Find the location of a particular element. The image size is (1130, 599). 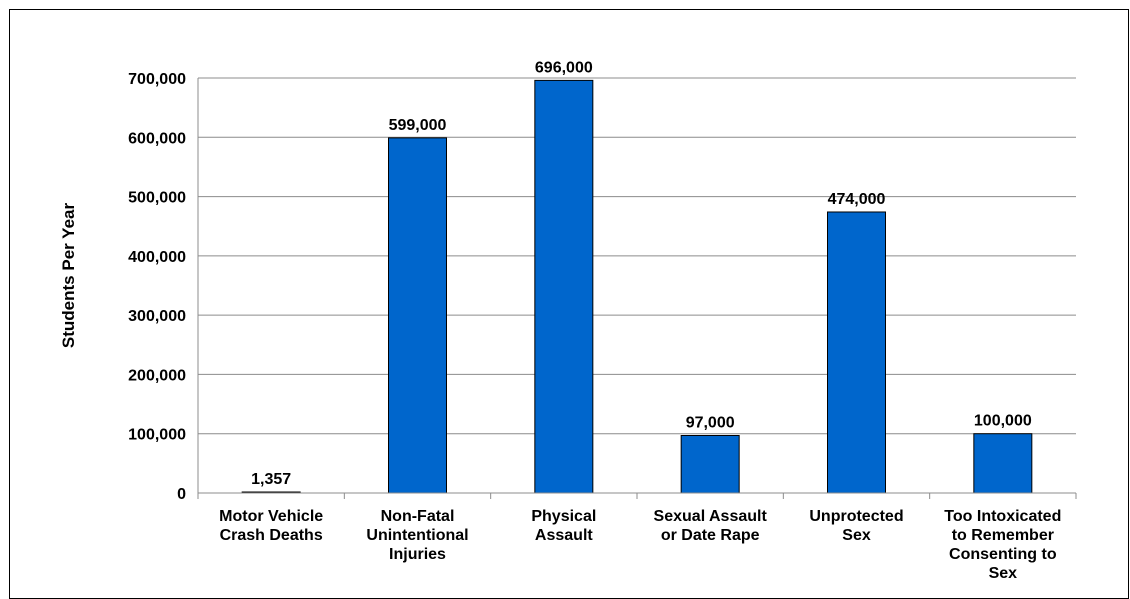

y-axis-label: Students Per Year is located at coordinates (68, 276).